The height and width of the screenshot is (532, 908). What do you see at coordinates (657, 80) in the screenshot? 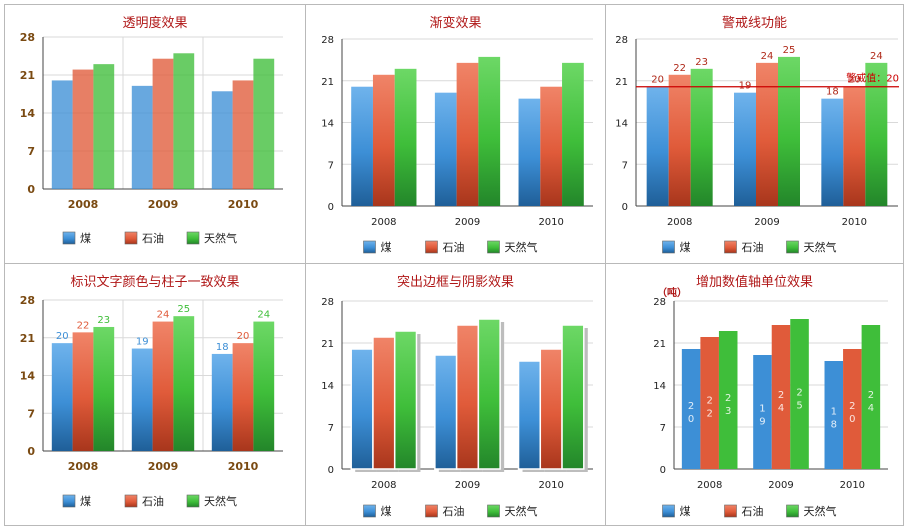
I see `data-label: 20` at bounding box center [657, 80].